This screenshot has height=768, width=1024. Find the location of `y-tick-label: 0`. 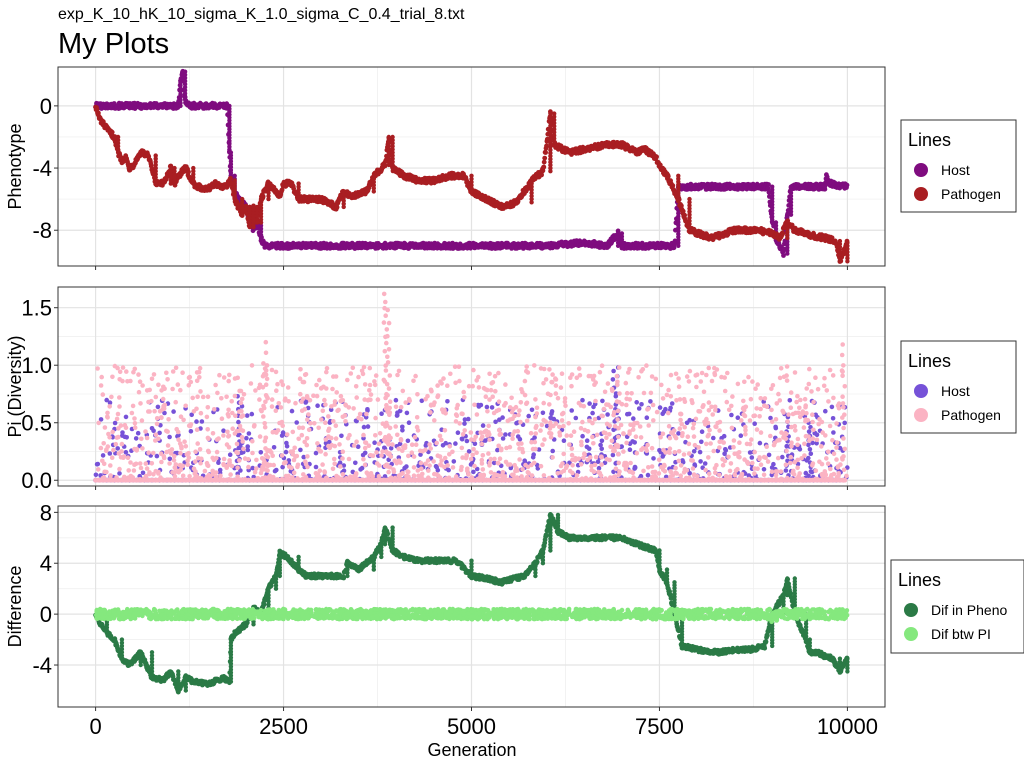

y-tick-label: 0 is located at coordinates (46, 106).